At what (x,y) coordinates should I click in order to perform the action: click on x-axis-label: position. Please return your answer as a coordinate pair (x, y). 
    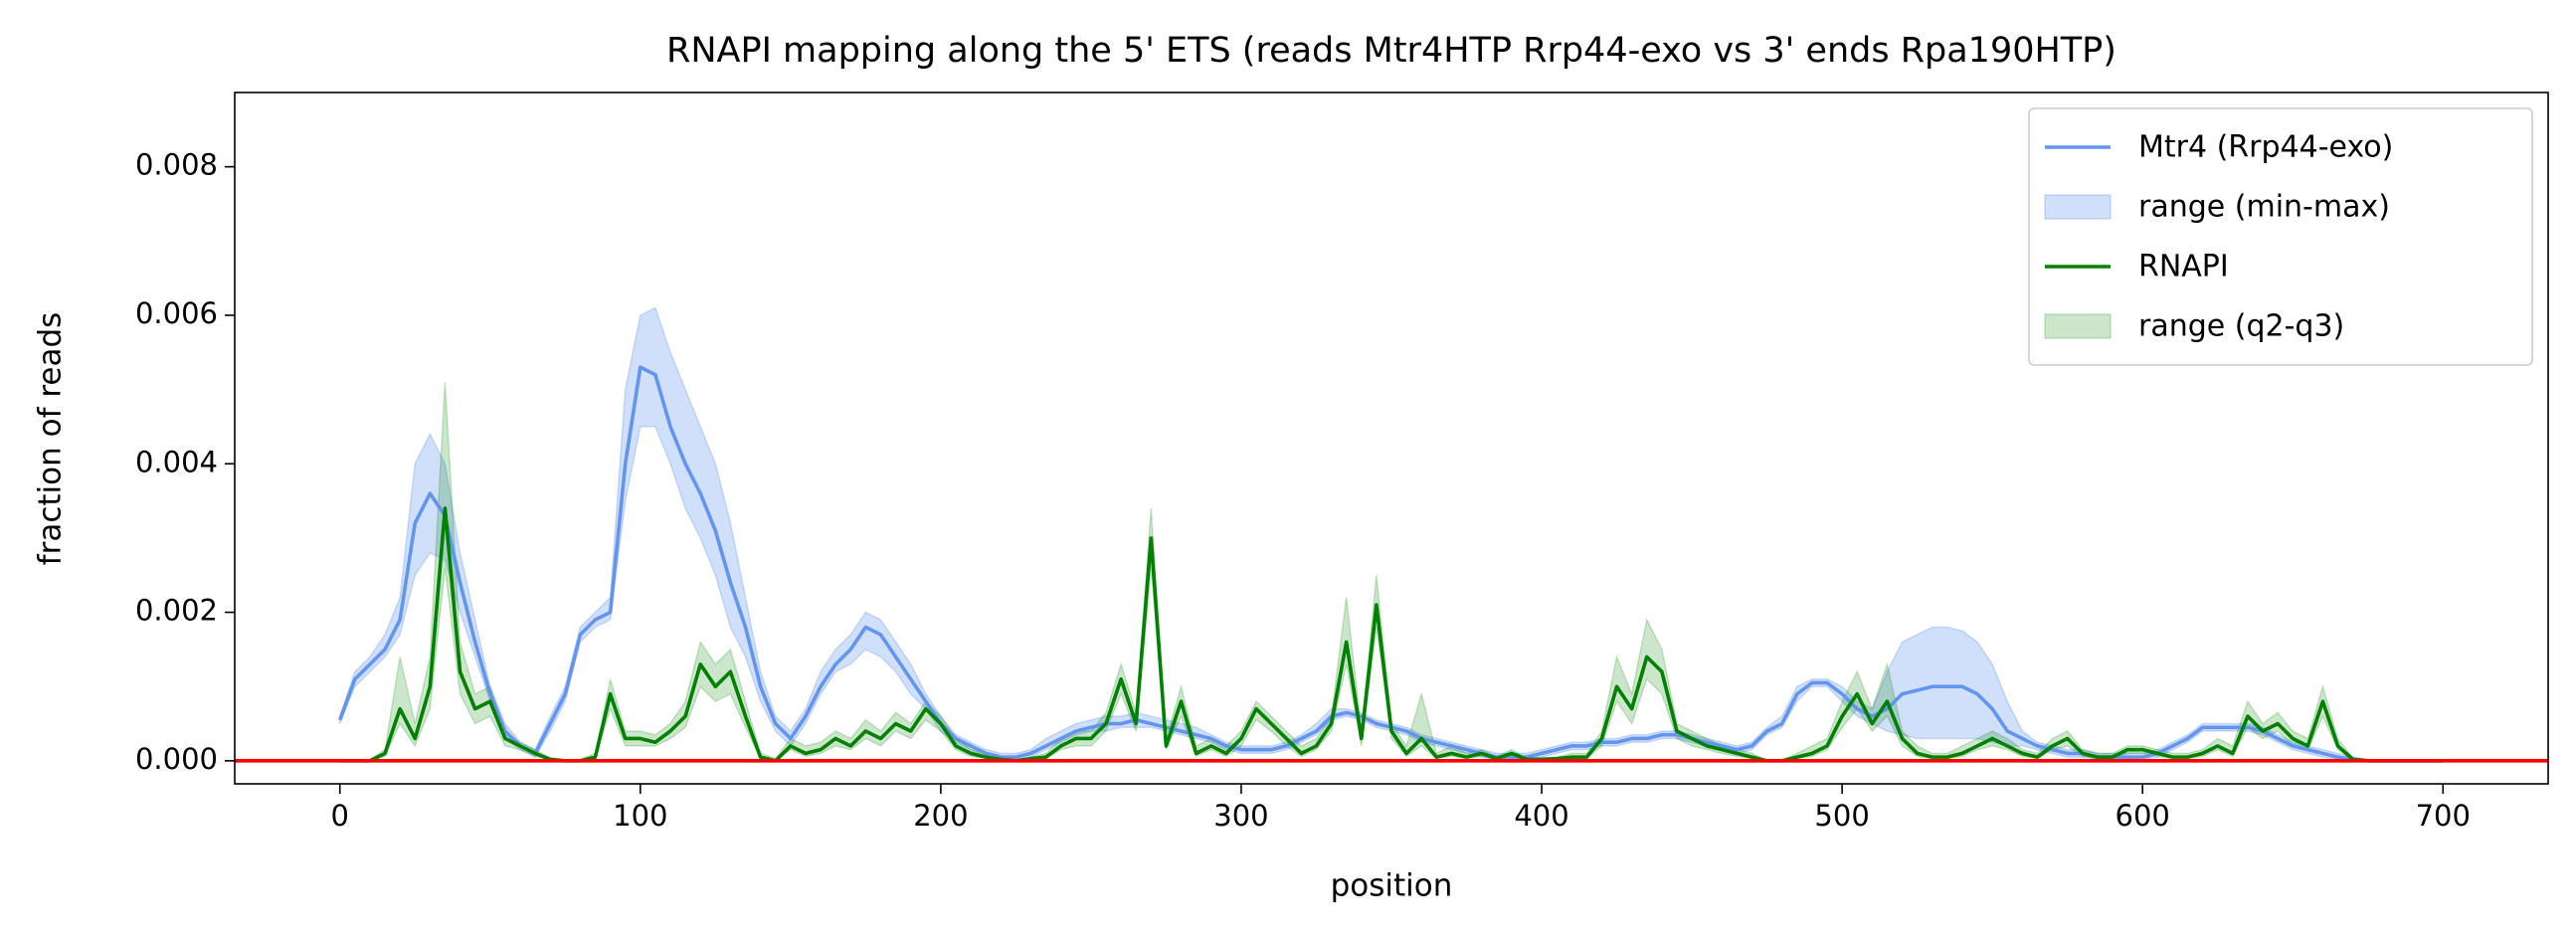
    Looking at the image, I should click on (1392, 886).